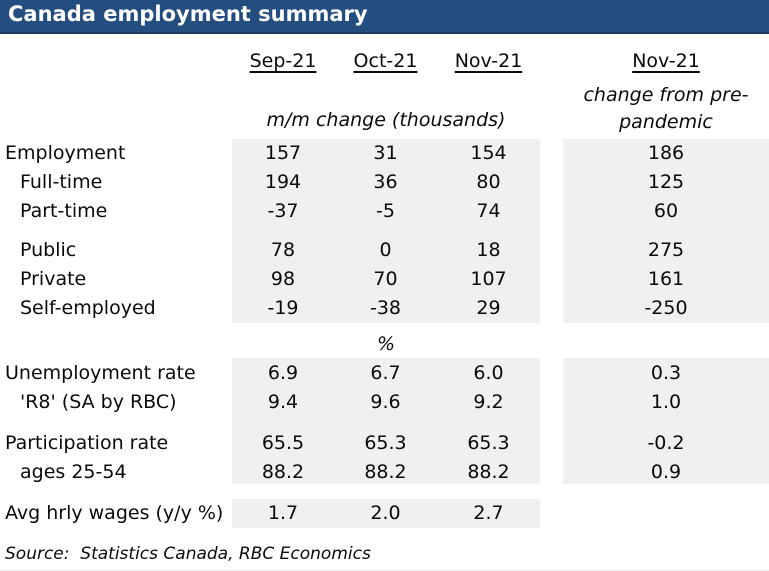 The height and width of the screenshot is (571, 769). Describe the element at coordinates (283, 373) in the screenshot. I see `cell-sep-21: 6.9` at that location.